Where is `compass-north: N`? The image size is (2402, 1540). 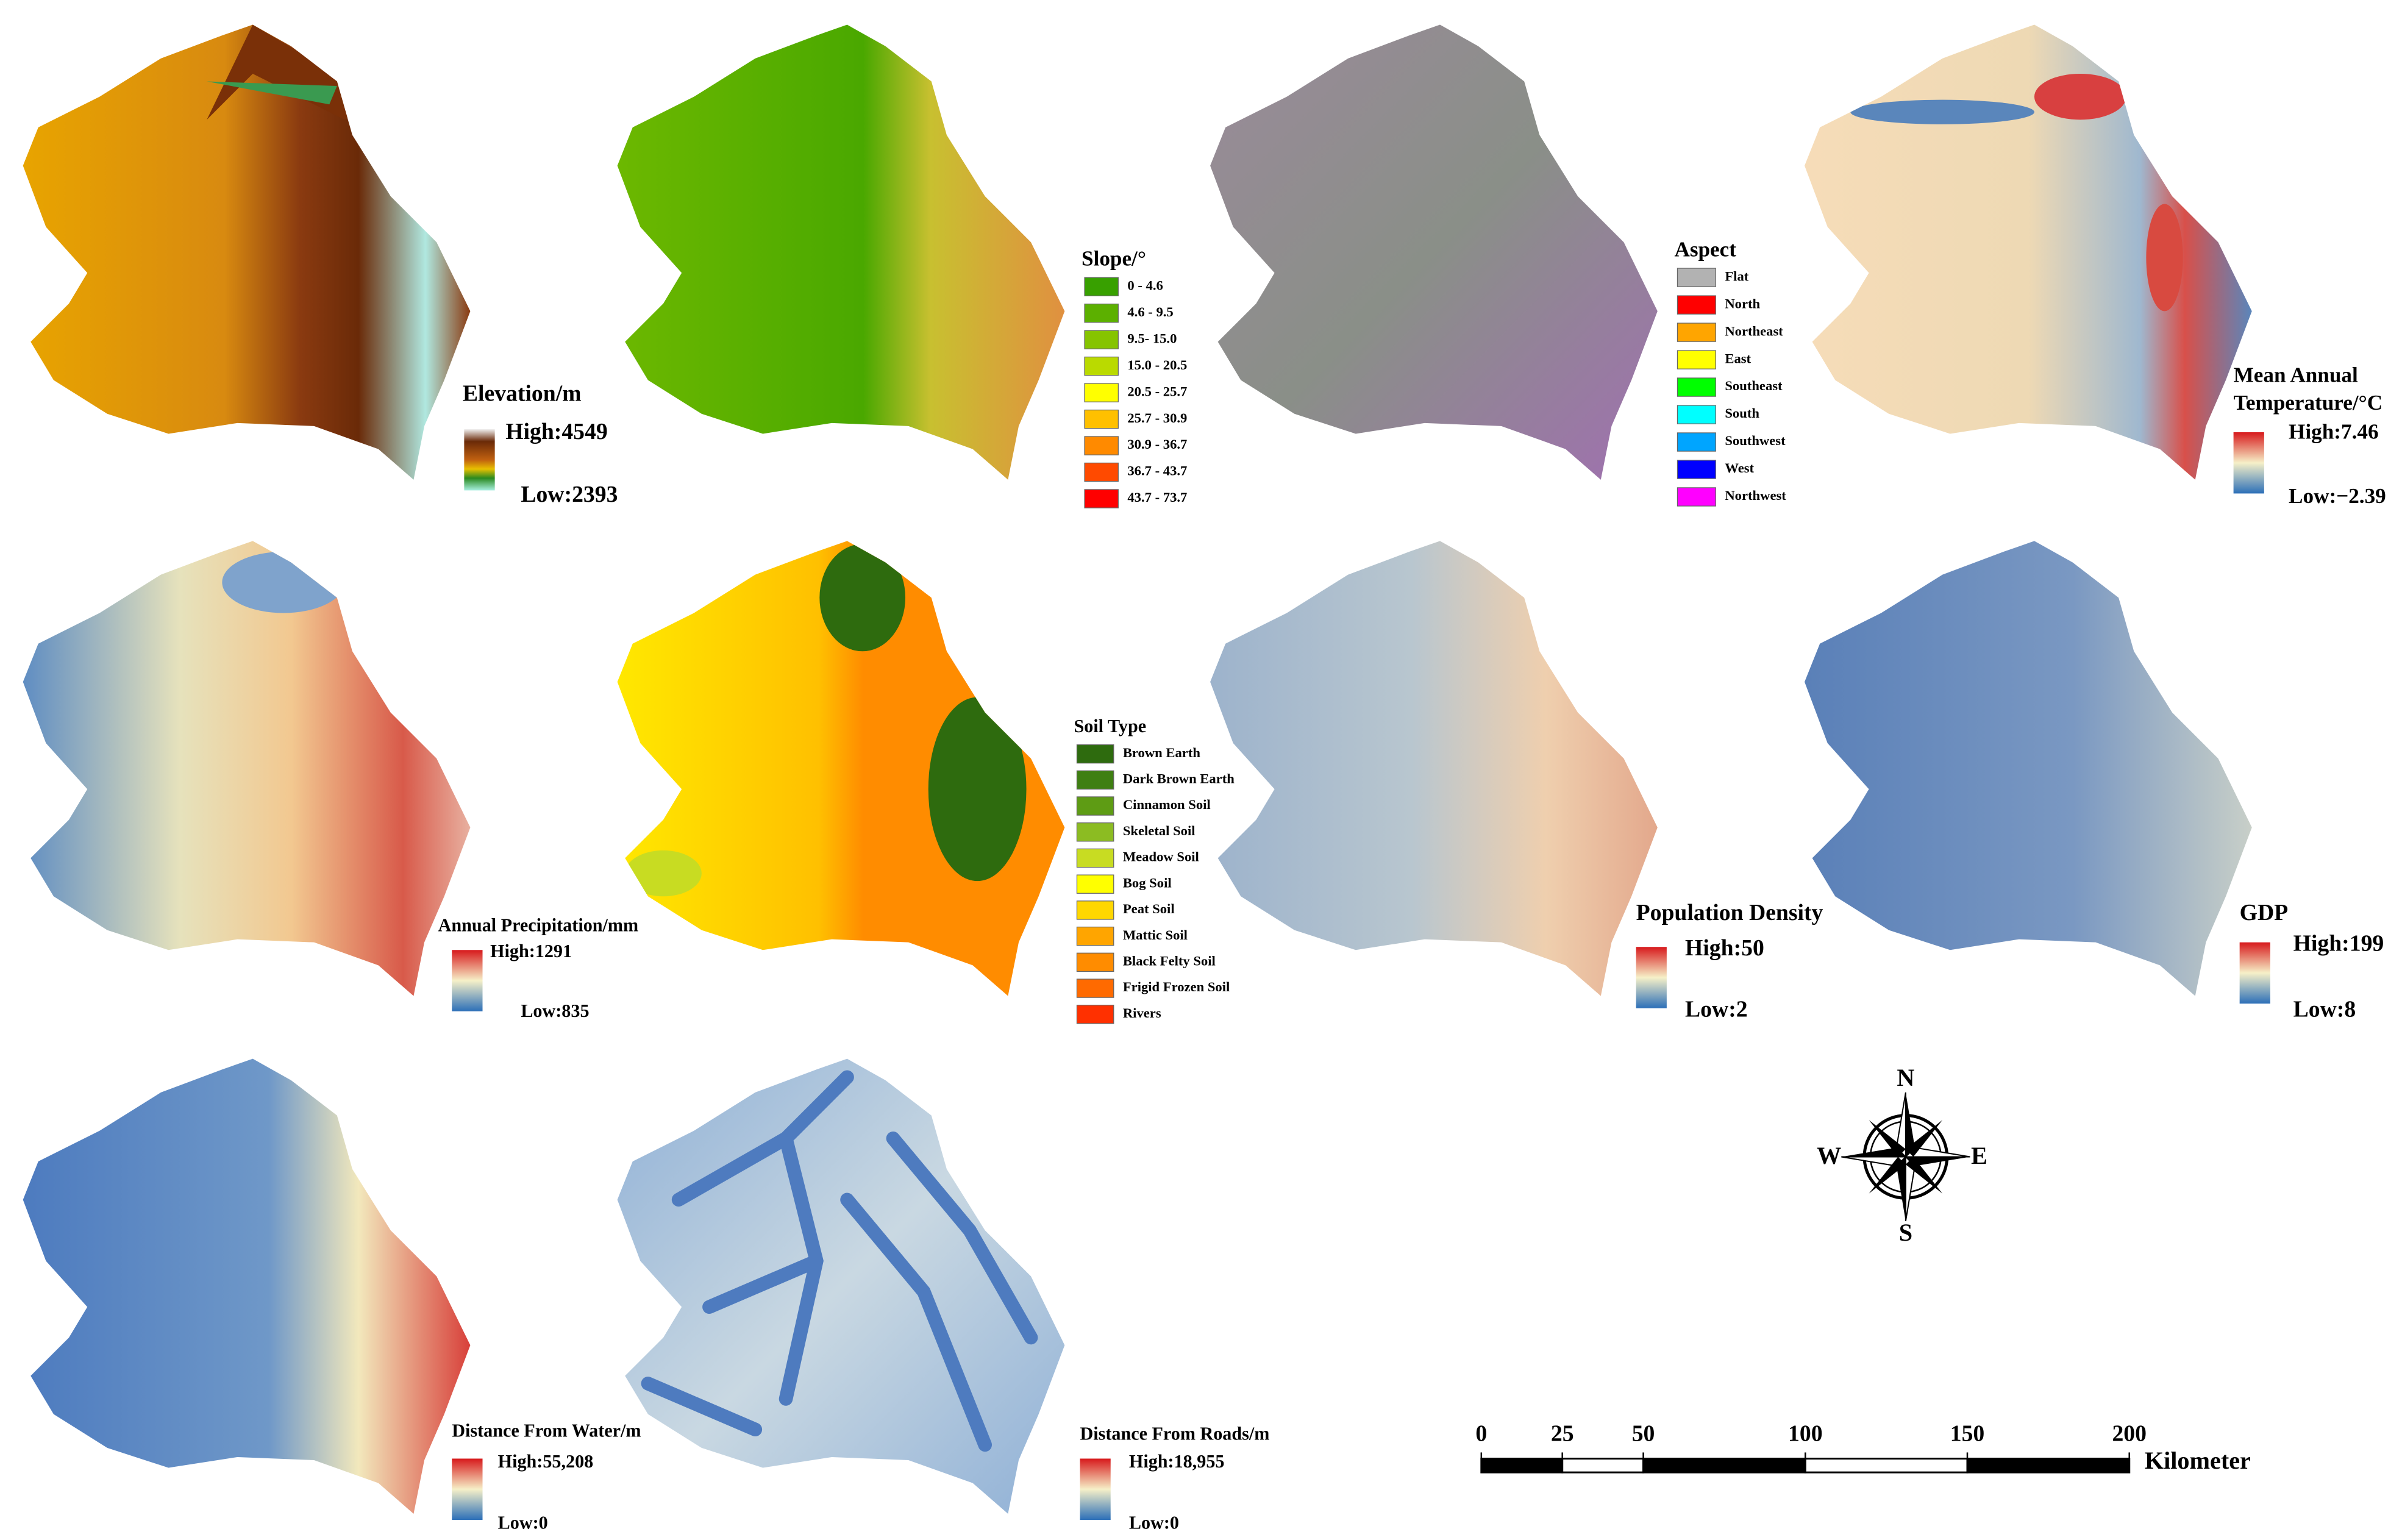
compass-north: N is located at coordinates (1905, 1077).